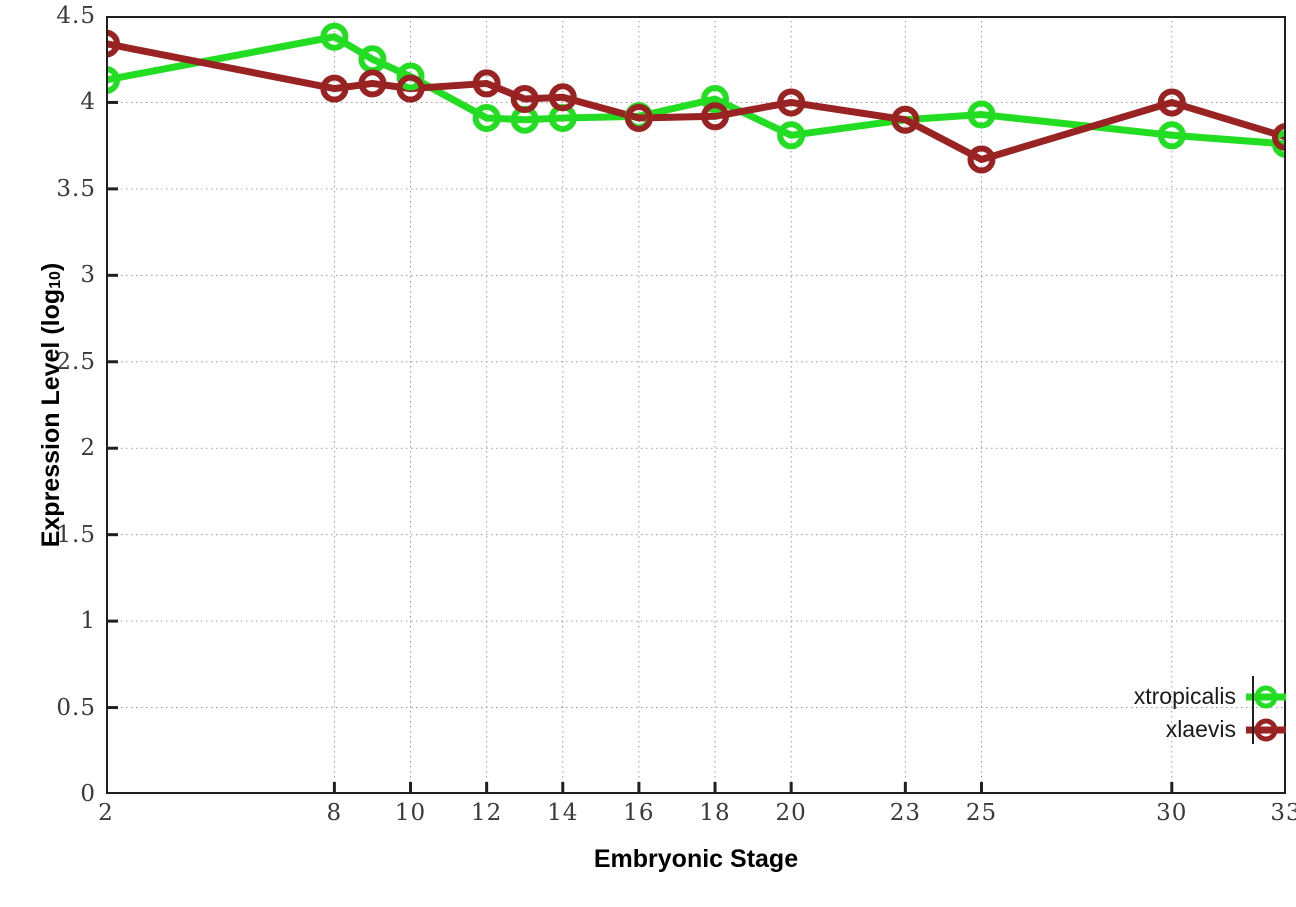  I want to click on y-tick-label: 2.5, so click(76, 361).